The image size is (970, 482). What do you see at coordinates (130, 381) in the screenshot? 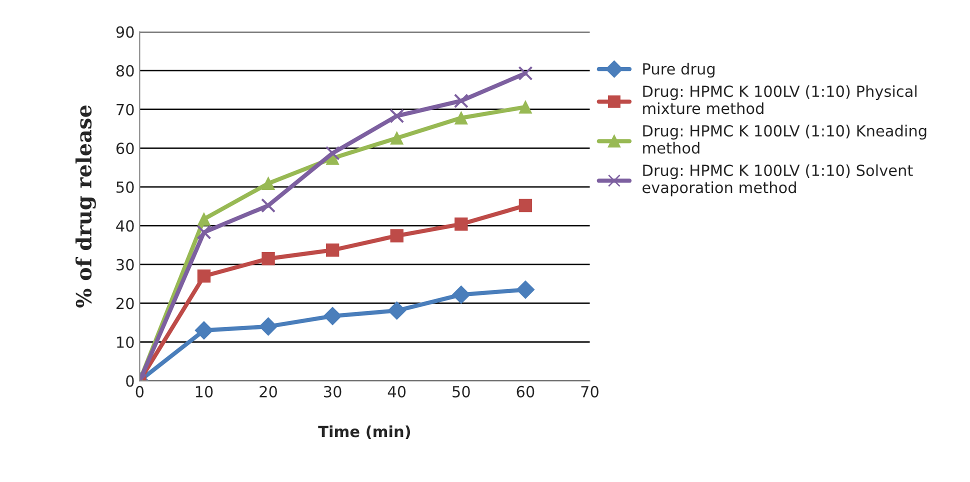
I see `y-tick-label: 0` at bounding box center [130, 381].